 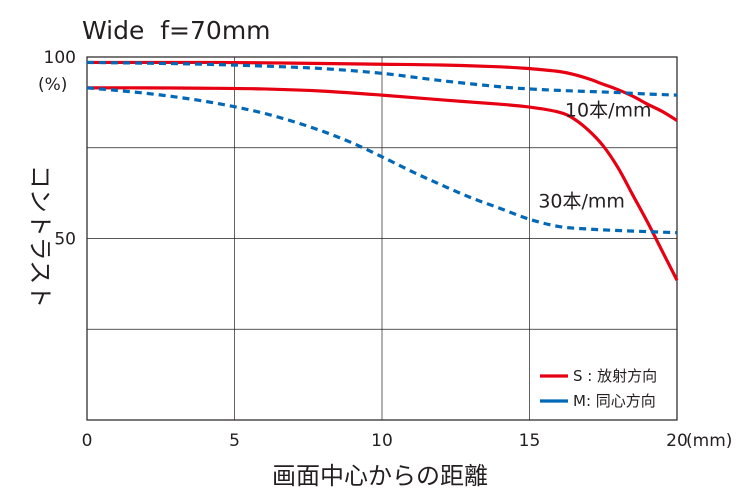 What do you see at coordinates (581, 201) in the screenshot?
I see `annotation-label: 30本/mm` at bounding box center [581, 201].